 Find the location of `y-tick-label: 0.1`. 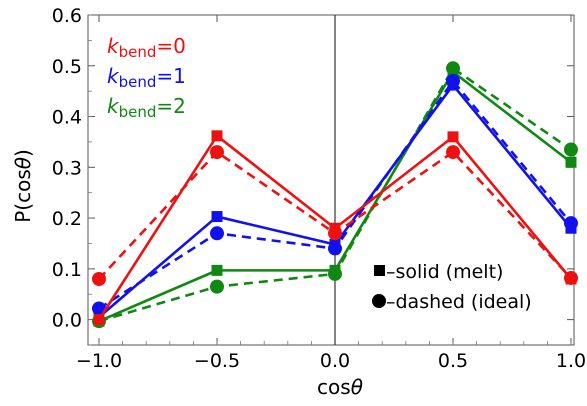

y-tick-label: 0.1 is located at coordinates (67, 270).